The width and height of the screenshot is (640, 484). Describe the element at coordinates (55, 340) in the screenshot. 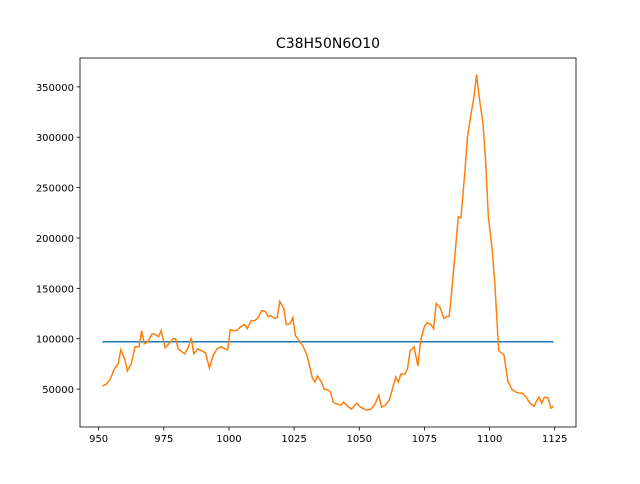

I see `y-tick-label: 100000` at that location.